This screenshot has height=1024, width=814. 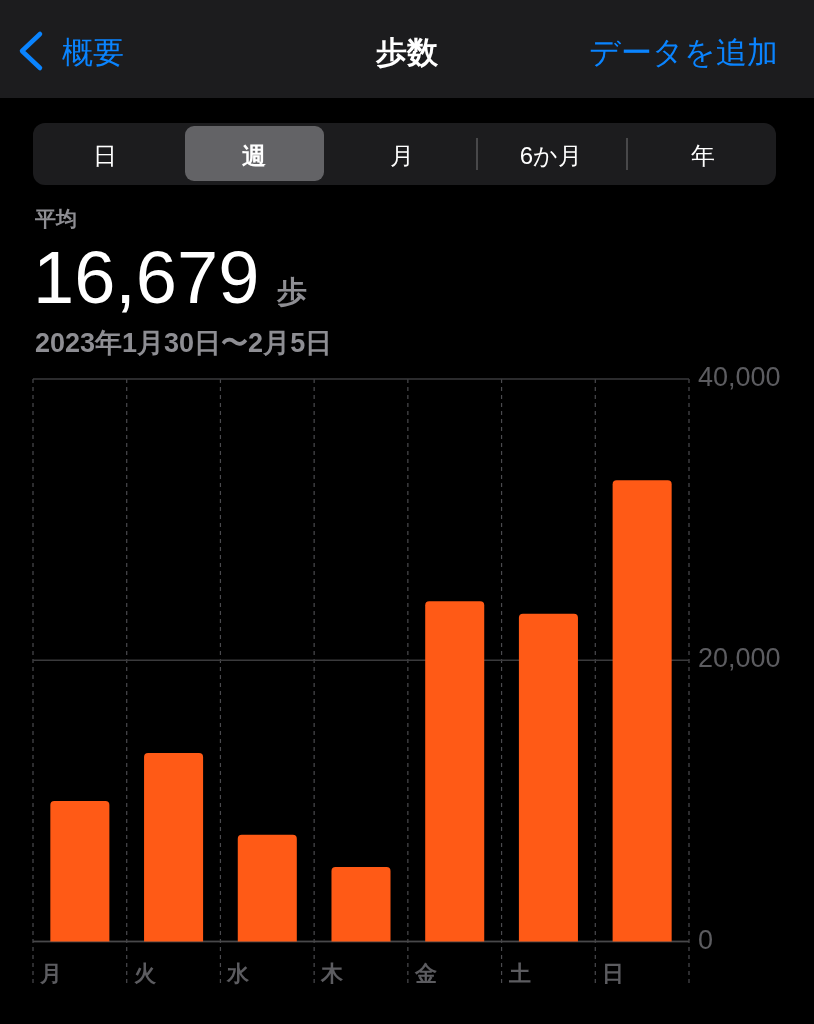 What do you see at coordinates (683, 52) in the screenshot?
I see `text: データを追加` at bounding box center [683, 52].